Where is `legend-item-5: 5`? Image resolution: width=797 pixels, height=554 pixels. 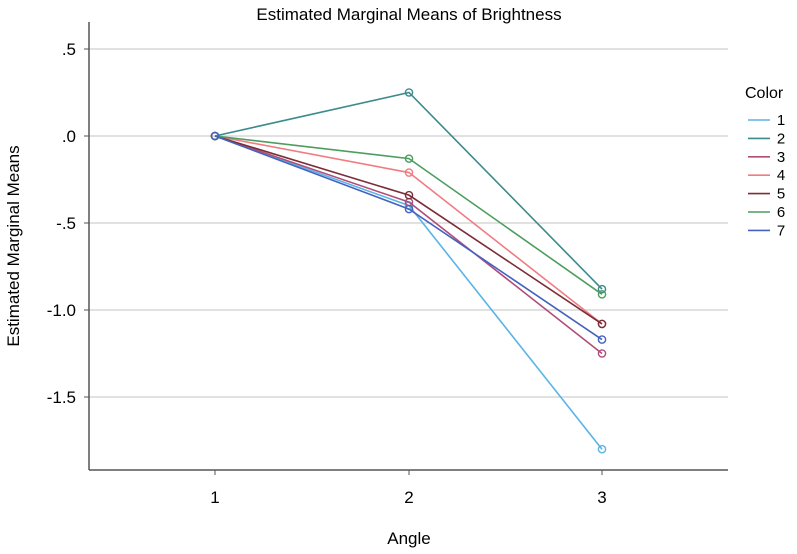 legend-item-5: 5 is located at coordinates (766, 194).